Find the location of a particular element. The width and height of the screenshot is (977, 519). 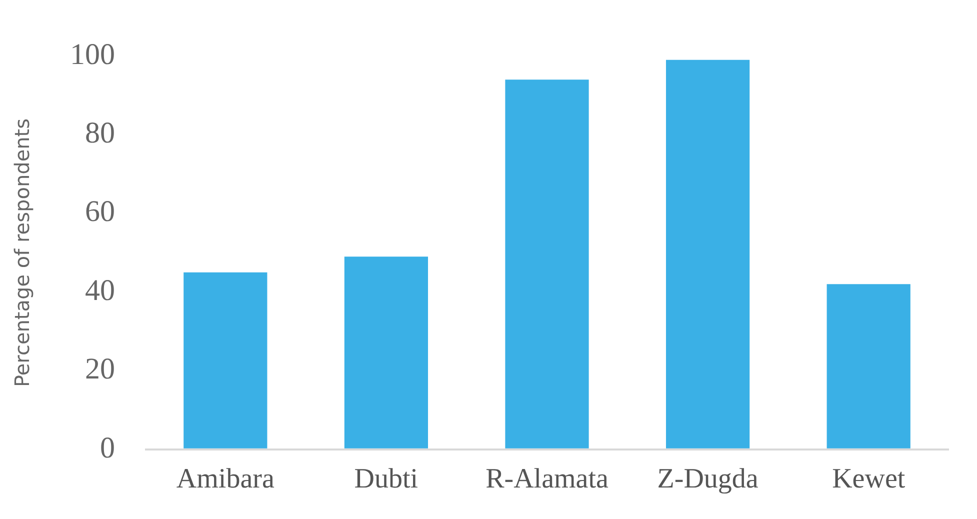

y-tick-label: 40 is located at coordinates (100, 290).